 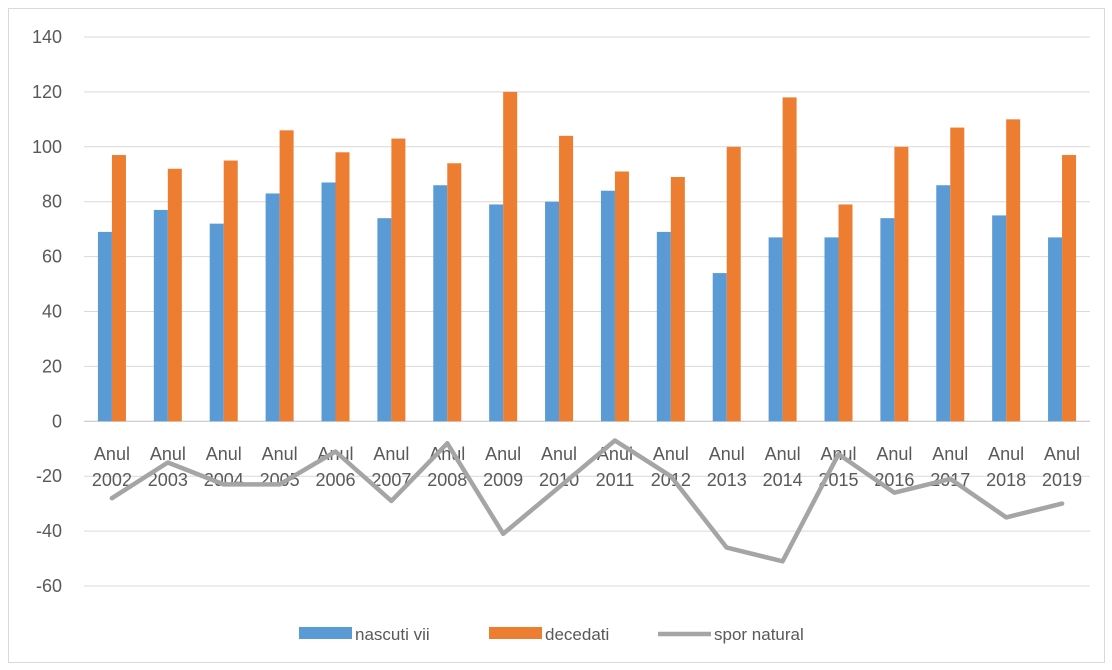 What do you see at coordinates (49, 586) in the screenshot?
I see `y-tick-label: -60` at bounding box center [49, 586].